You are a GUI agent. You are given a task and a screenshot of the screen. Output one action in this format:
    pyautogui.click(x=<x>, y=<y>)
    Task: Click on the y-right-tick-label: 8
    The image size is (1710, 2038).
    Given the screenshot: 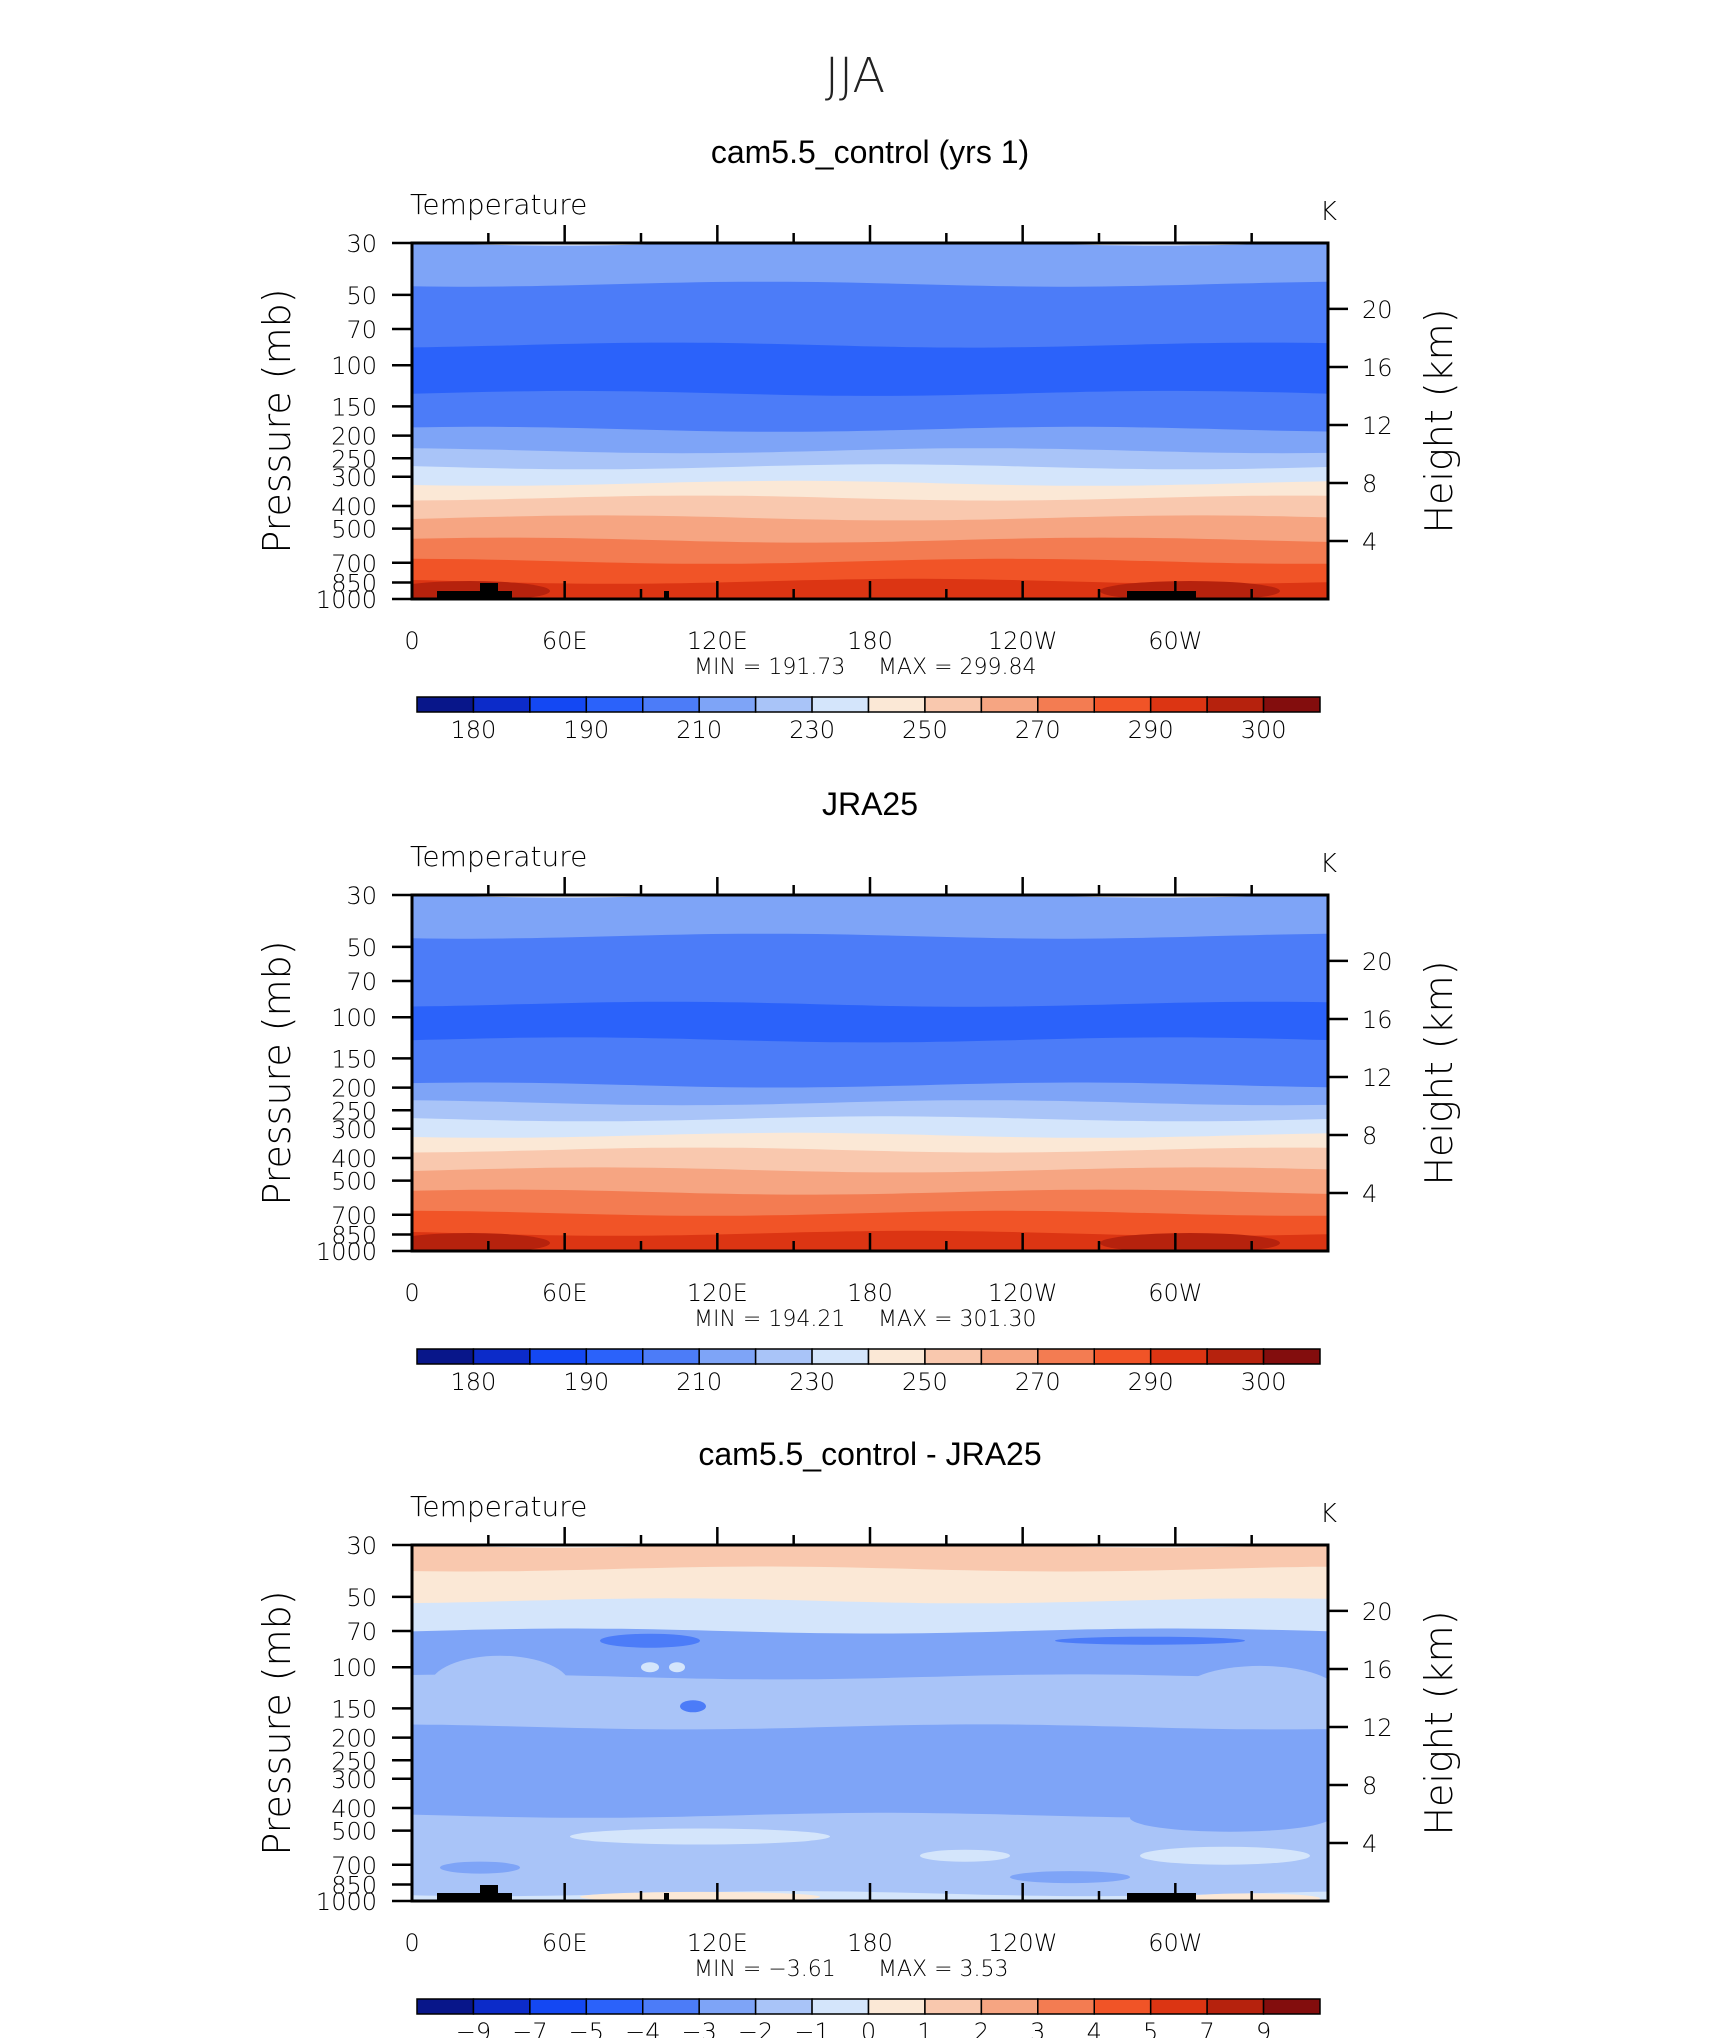 What is the action you would take?
    pyautogui.click(x=1369, y=484)
    